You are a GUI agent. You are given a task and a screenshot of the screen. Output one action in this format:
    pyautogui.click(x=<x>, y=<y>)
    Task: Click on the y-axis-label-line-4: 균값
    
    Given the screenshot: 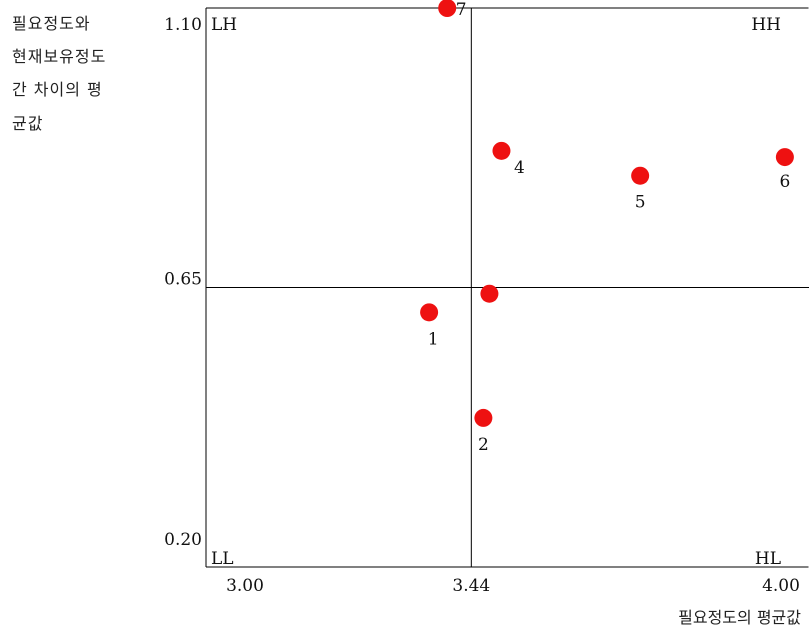 What is the action you would take?
    pyautogui.click(x=28, y=123)
    